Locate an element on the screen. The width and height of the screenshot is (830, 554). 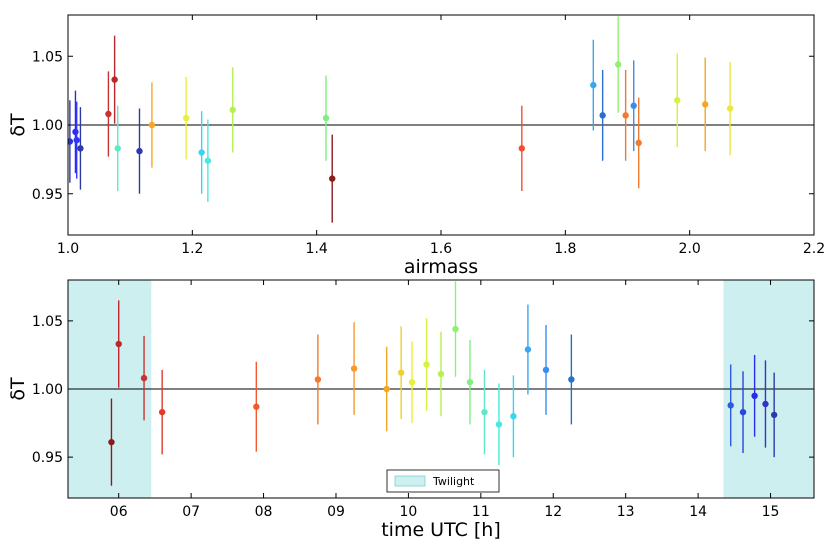
x-tick-label: 08 is located at coordinates (264, 512).